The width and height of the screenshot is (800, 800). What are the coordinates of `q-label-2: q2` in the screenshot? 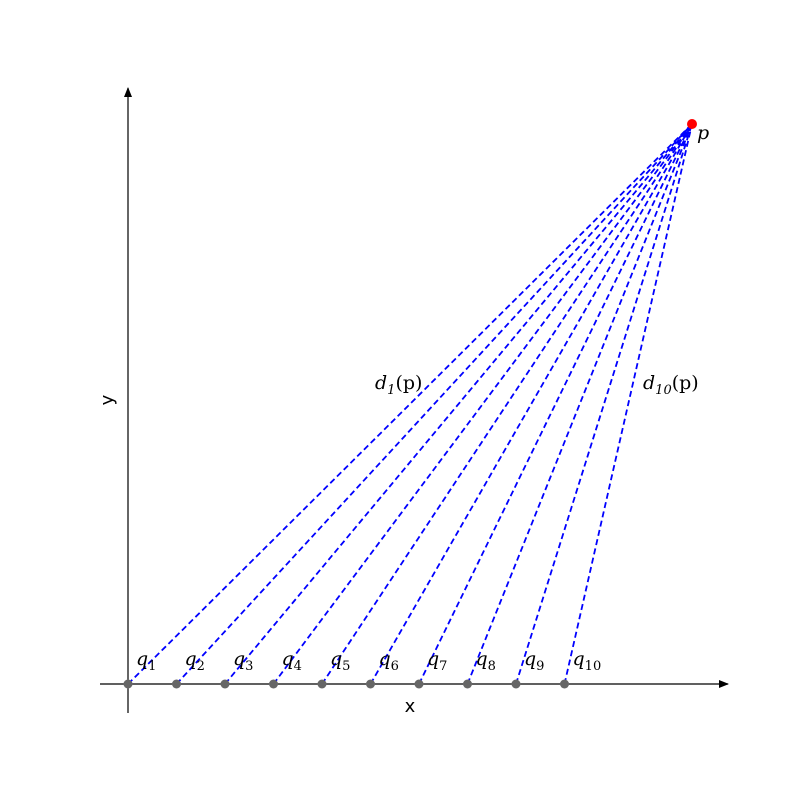 It's located at (195, 661).